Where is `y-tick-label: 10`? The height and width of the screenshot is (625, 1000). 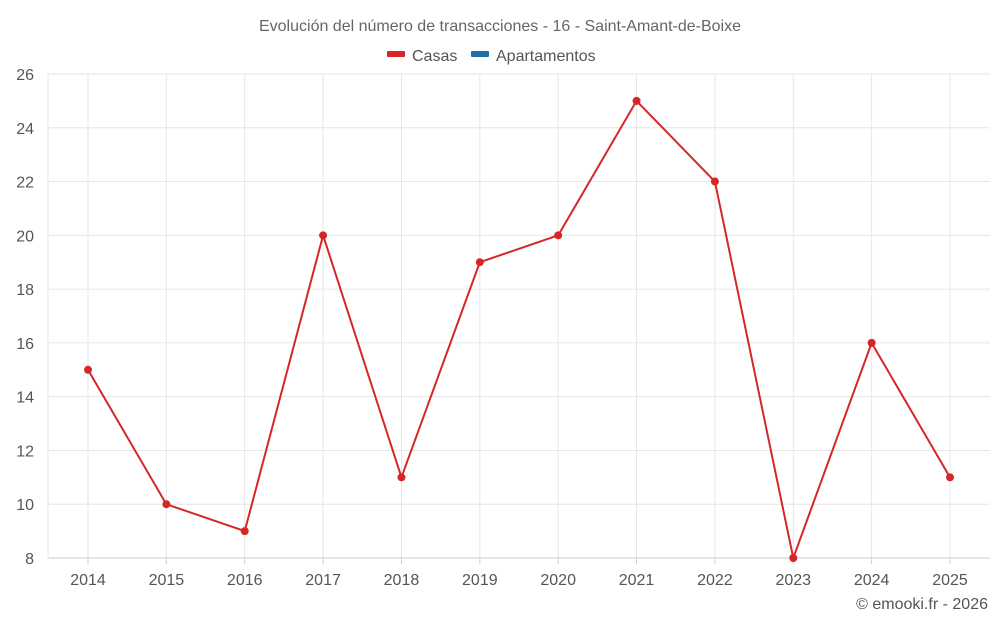 y-tick-label: 10 is located at coordinates (25, 505).